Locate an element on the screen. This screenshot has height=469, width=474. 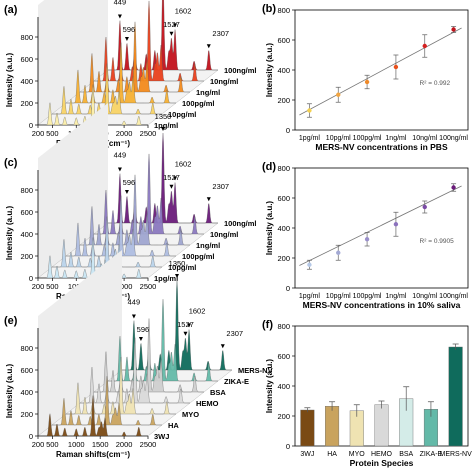
series-label: BSA is located at coordinates (218, 392).